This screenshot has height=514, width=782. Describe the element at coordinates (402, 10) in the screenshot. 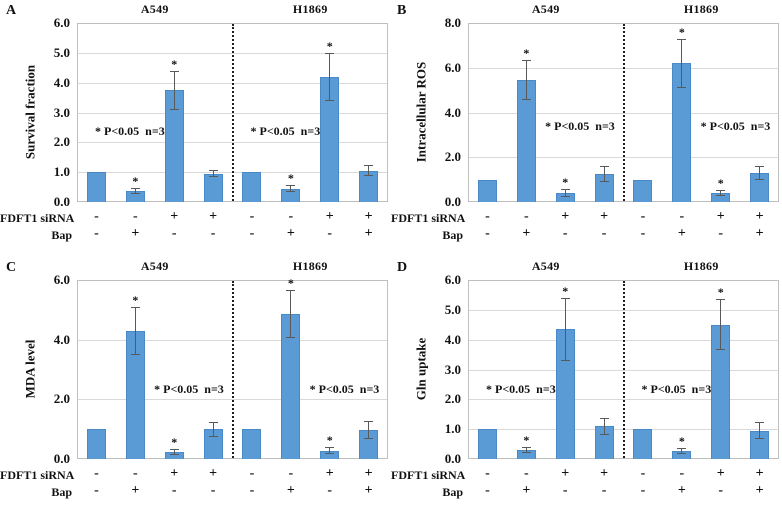

I see `panel-letter: B` at that location.